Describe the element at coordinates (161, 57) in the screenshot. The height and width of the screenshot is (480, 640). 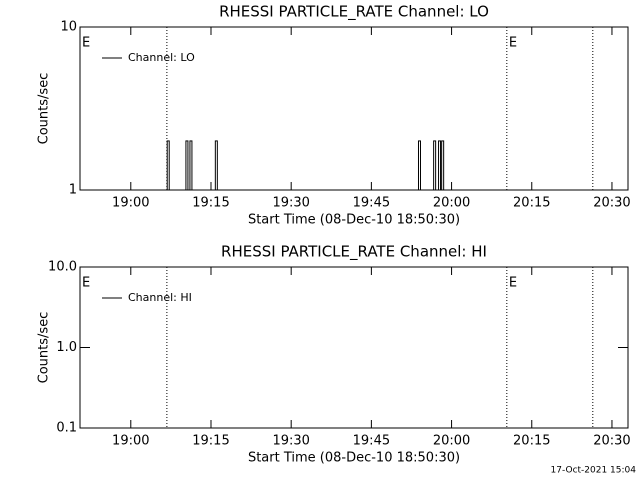
I see `legend-label: Channel: LO` at that location.